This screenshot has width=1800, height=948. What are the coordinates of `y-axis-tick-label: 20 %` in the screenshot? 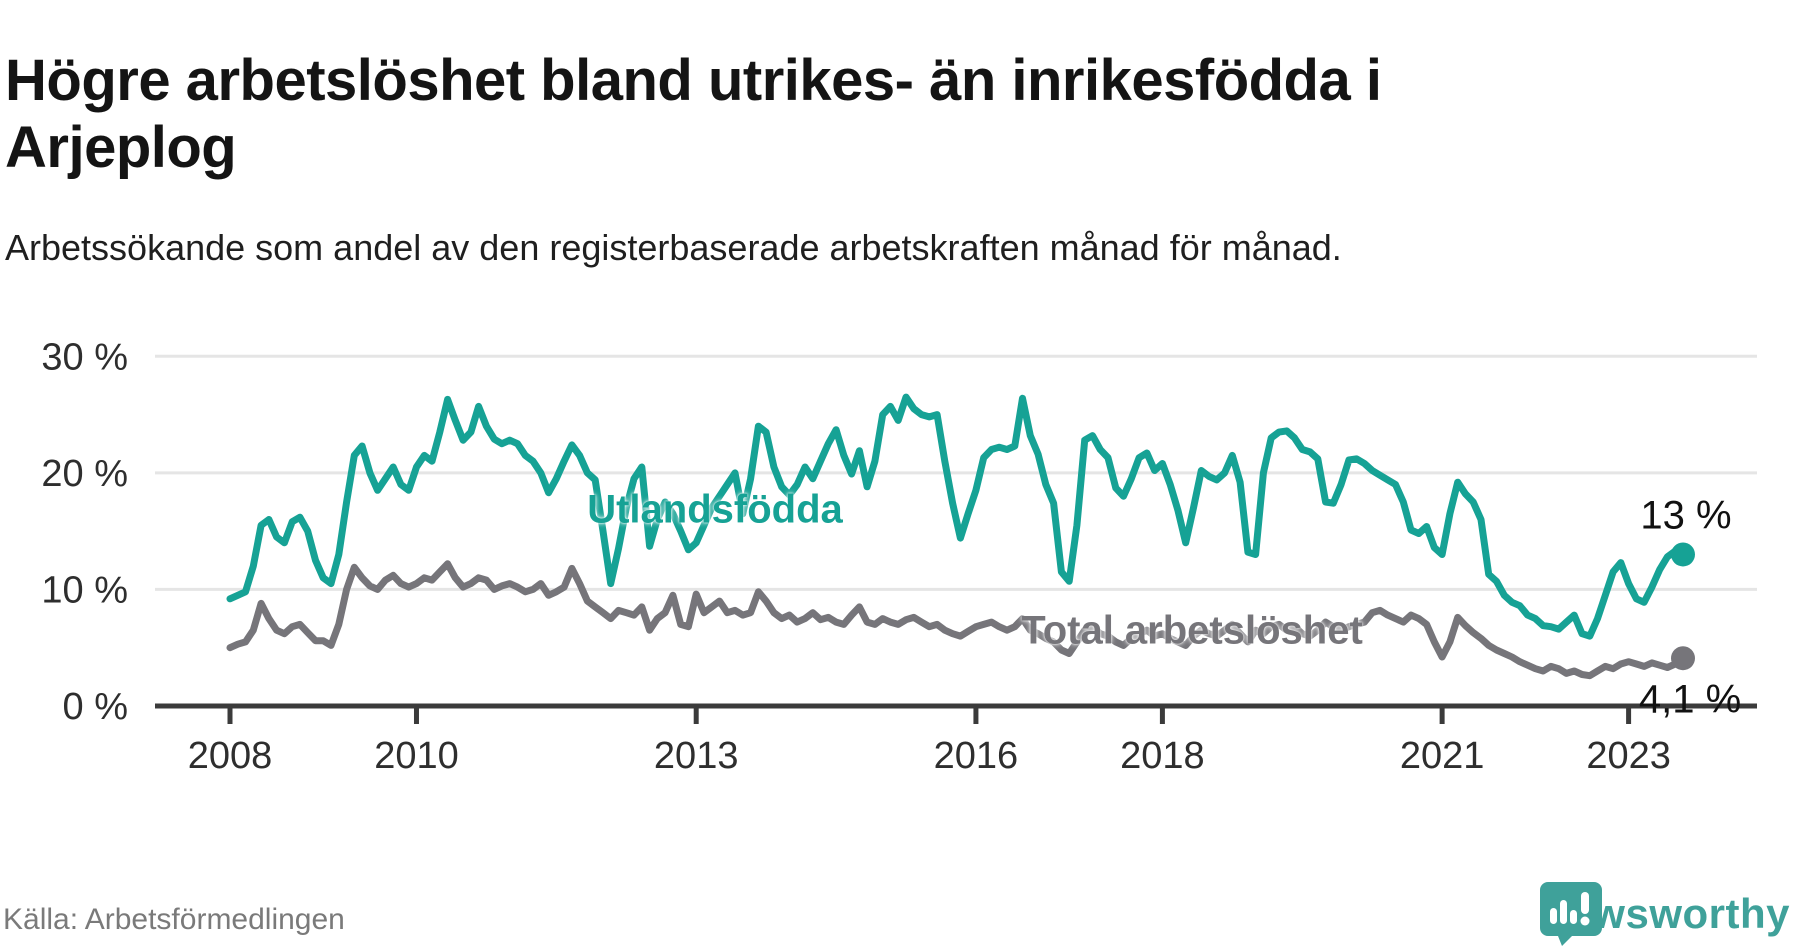 It's located at (84, 474).